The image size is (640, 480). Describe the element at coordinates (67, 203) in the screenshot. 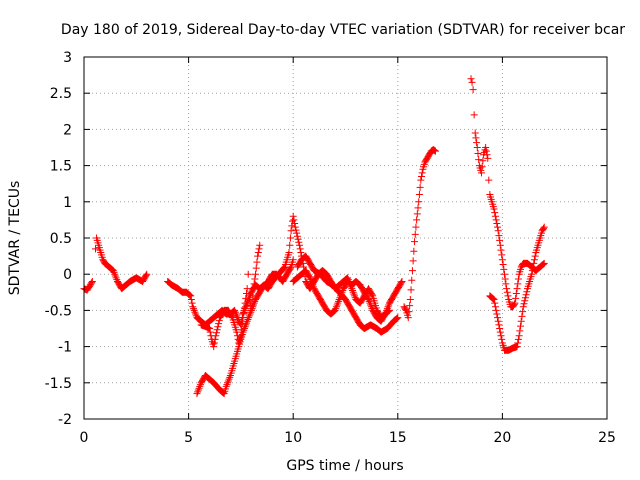

I see `y-tick-label: 1` at that location.